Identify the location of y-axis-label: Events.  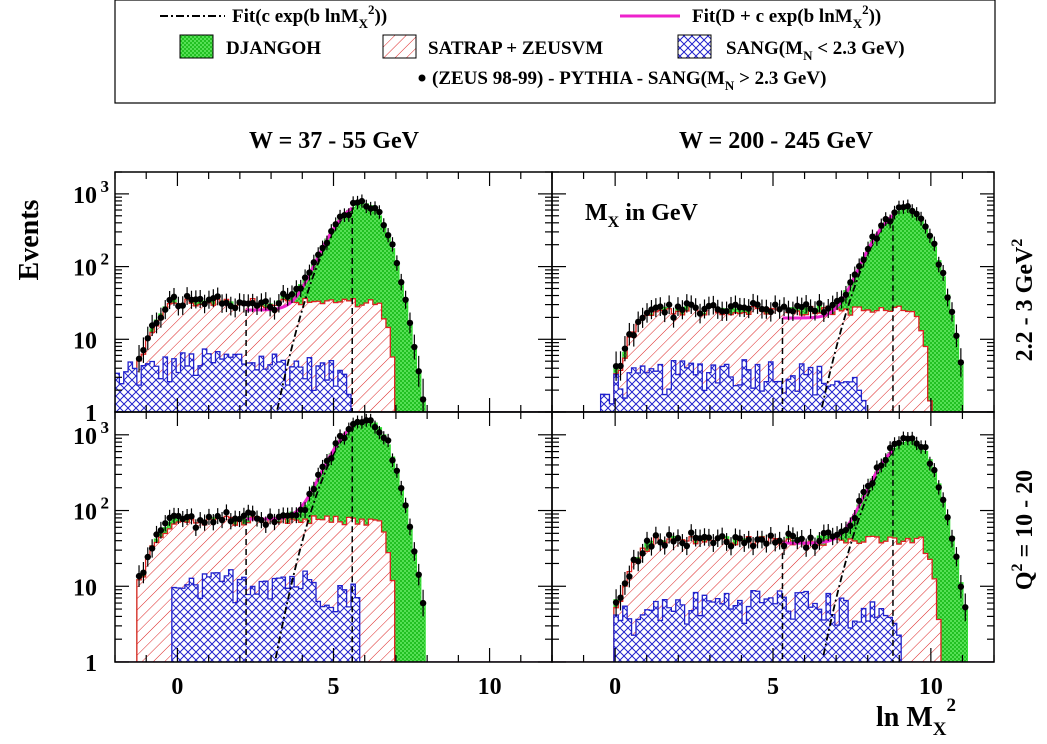
(29, 239).